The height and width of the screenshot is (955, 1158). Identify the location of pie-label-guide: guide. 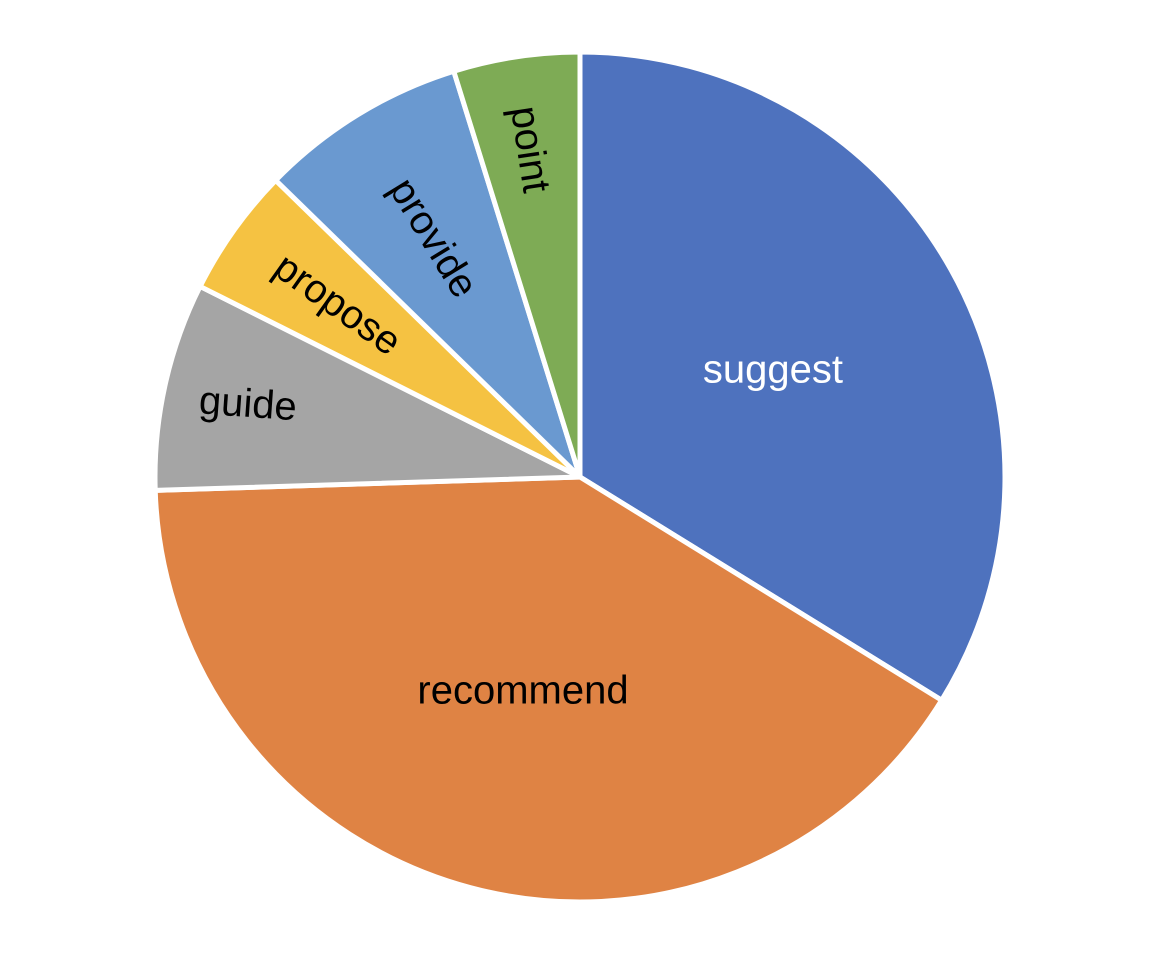
(248, 404).